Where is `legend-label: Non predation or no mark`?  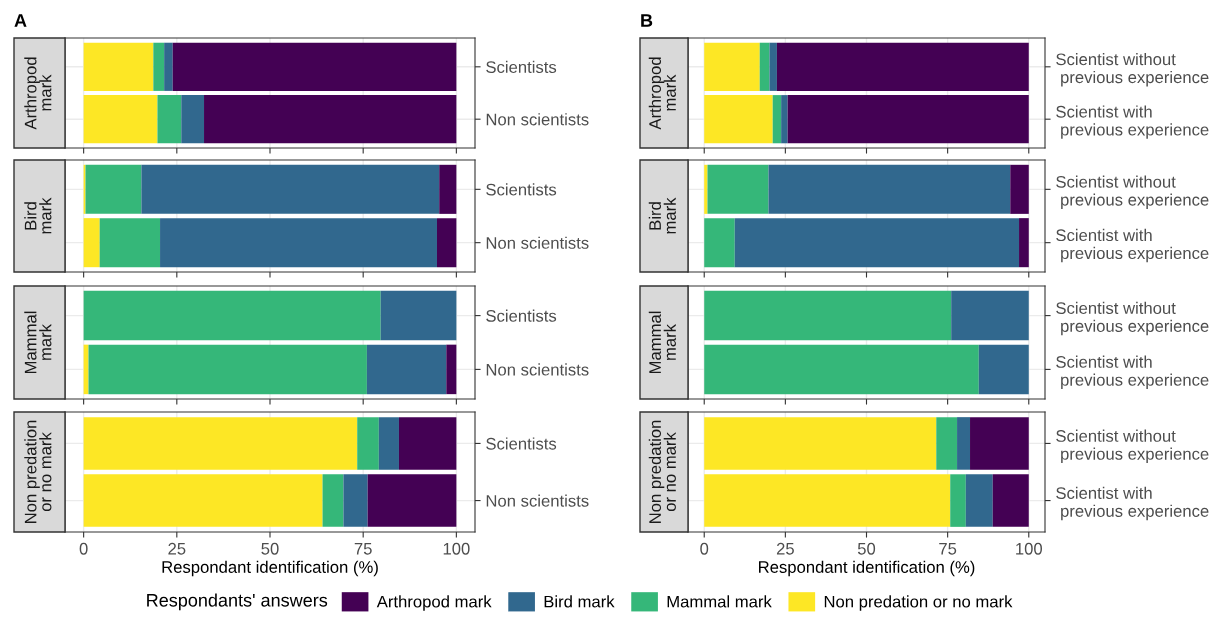
legend-label: Non predation or no mark is located at coordinates (918, 603).